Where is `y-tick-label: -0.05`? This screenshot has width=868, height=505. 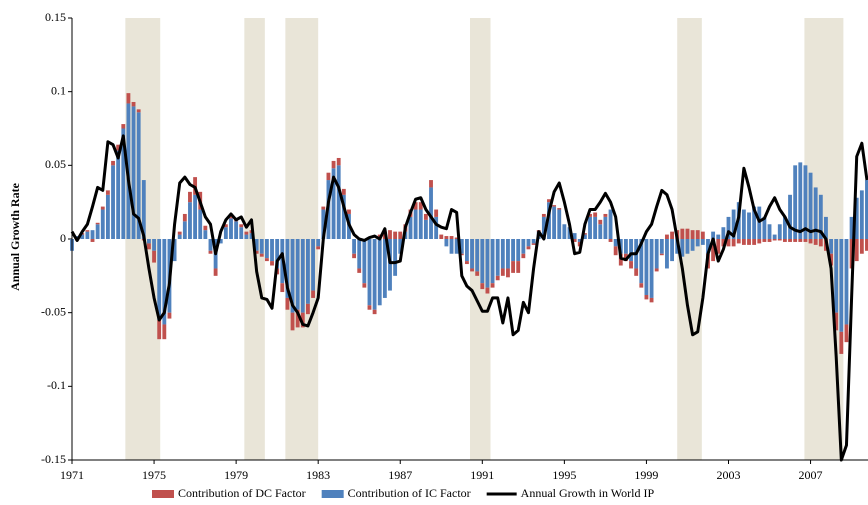
y-tick-label: -0.05 is located at coordinates (53, 311).